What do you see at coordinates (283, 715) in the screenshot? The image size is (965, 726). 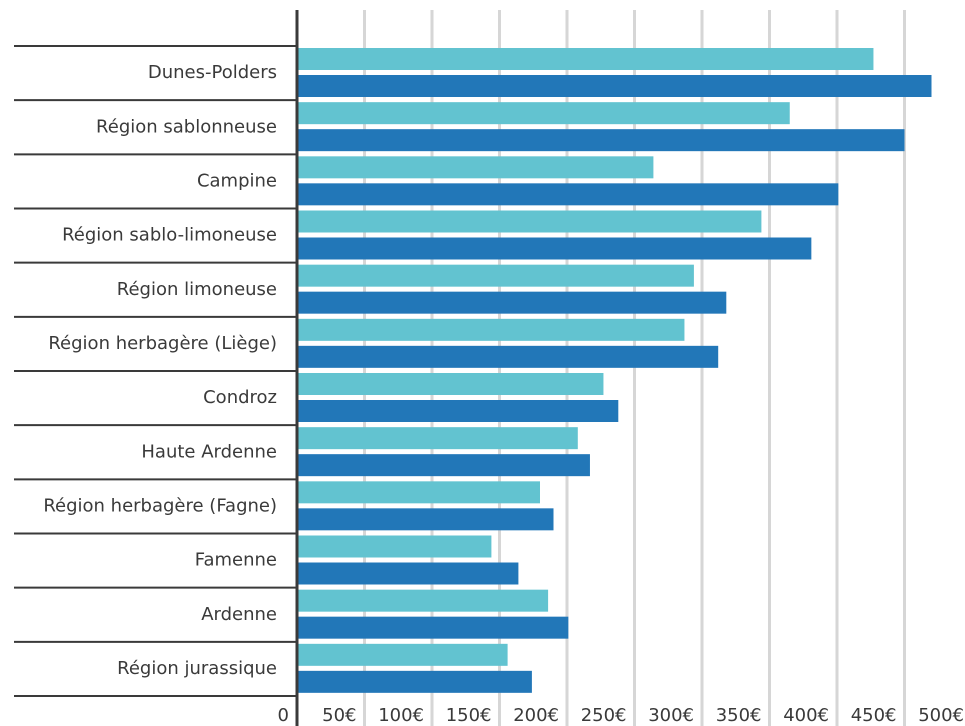 I see `x-tick-label: 0` at bounding box center [283, 715].